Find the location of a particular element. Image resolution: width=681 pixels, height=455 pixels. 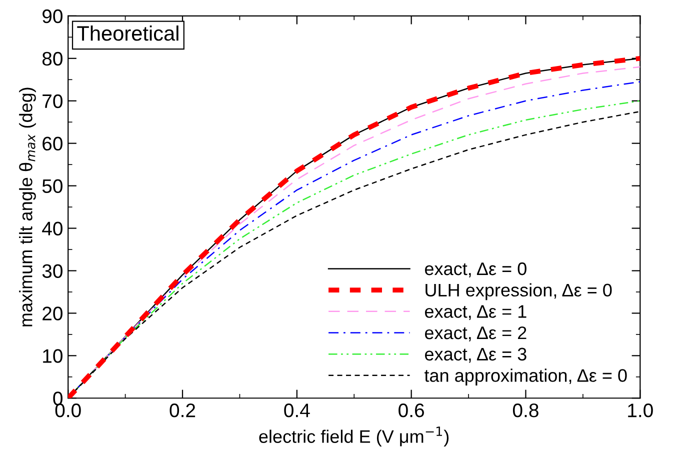

legend-label: exact, Δε = 2 is located at coordinates (475, 334).